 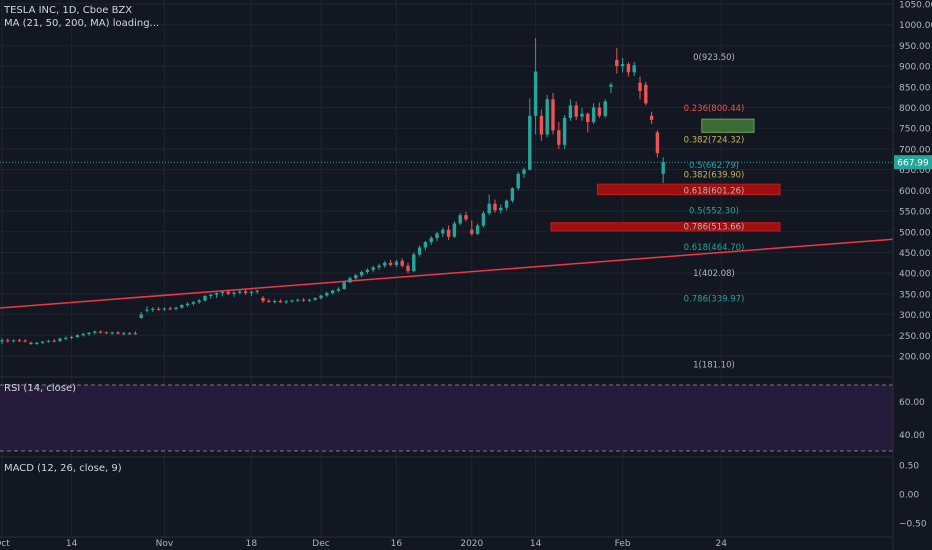 I want to click on macd-title: MACD (12, 26, close, 9), so click(x=63, y=468).